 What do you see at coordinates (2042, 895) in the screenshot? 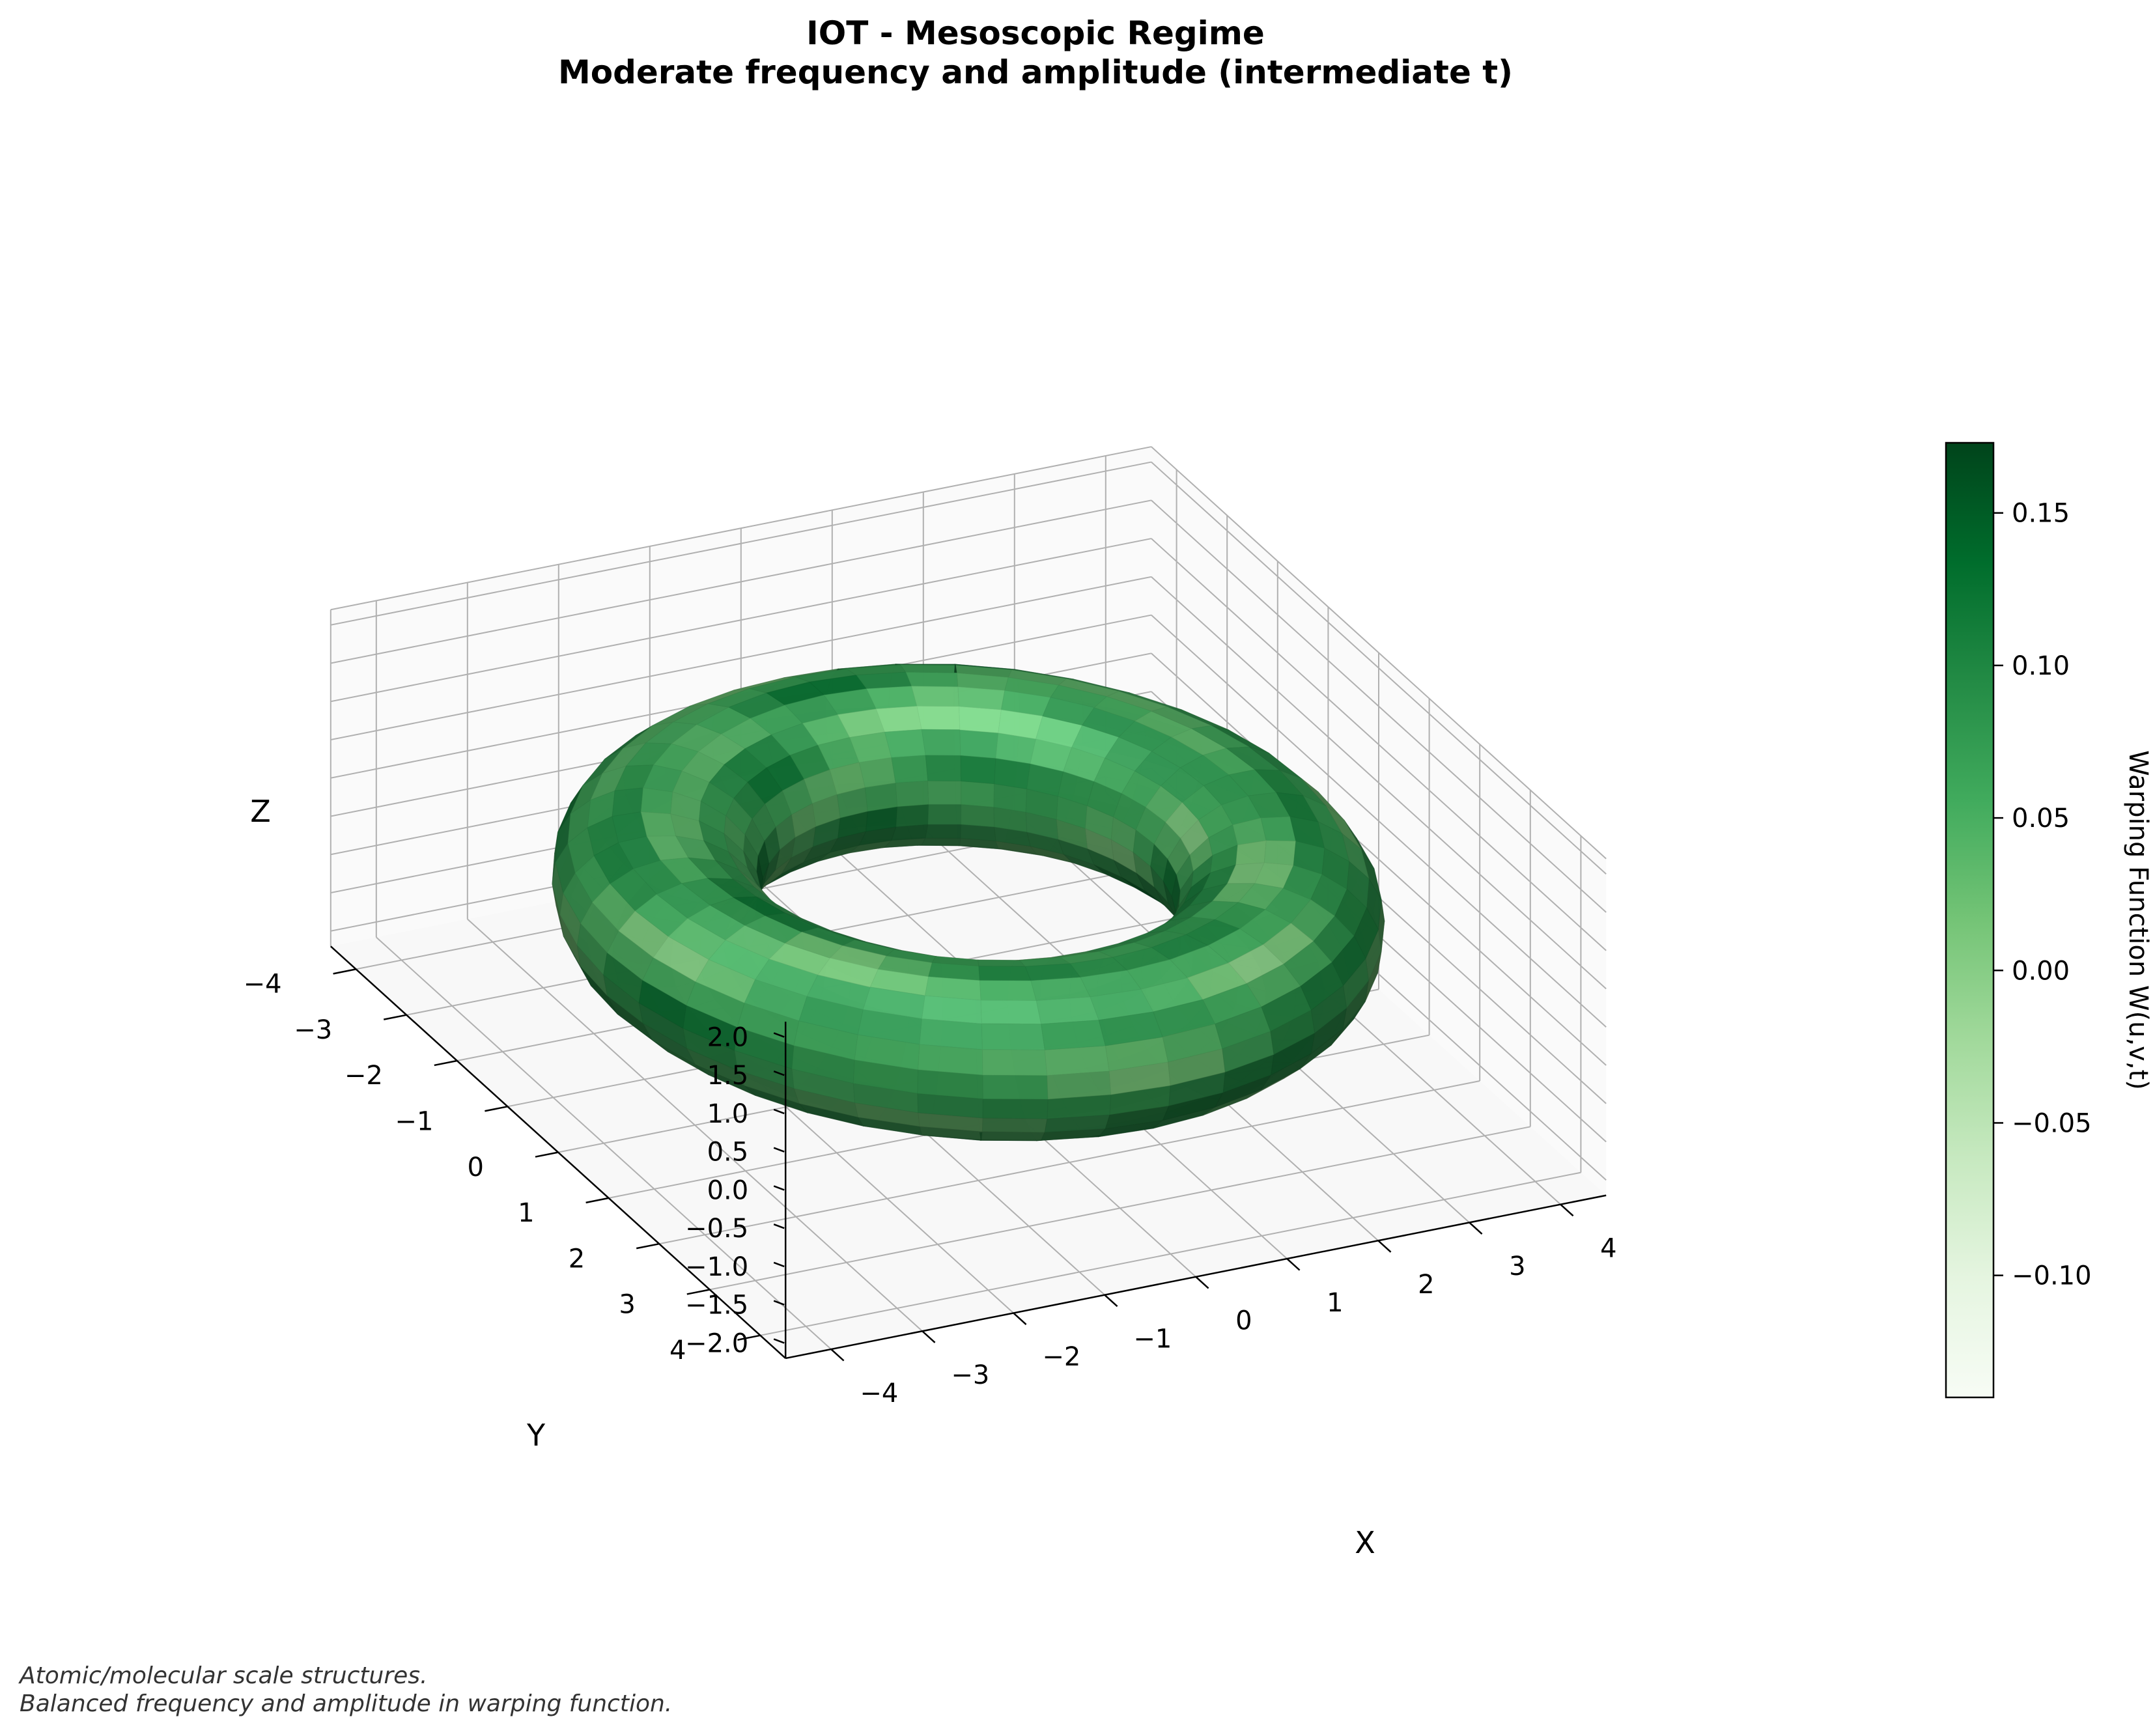
I see `colorbar-ticks: −0.10 −0.05 0.00 0.05 0.10 0.15` at bounding box center [2042, 895].